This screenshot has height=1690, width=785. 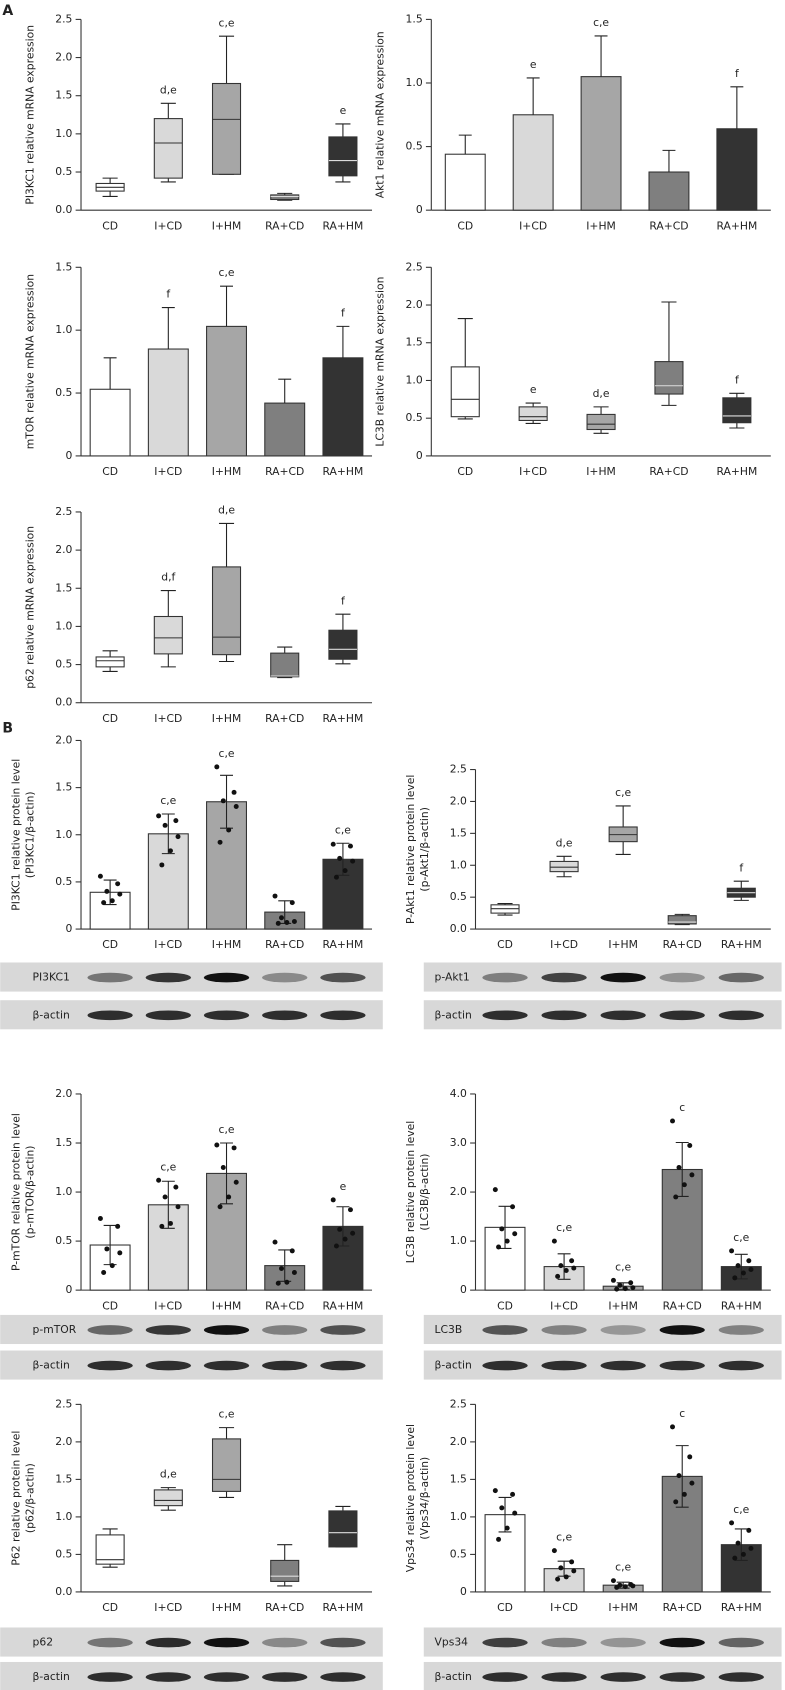 I want to click on blot-label: β-actin, so click(x=453, y=1365).